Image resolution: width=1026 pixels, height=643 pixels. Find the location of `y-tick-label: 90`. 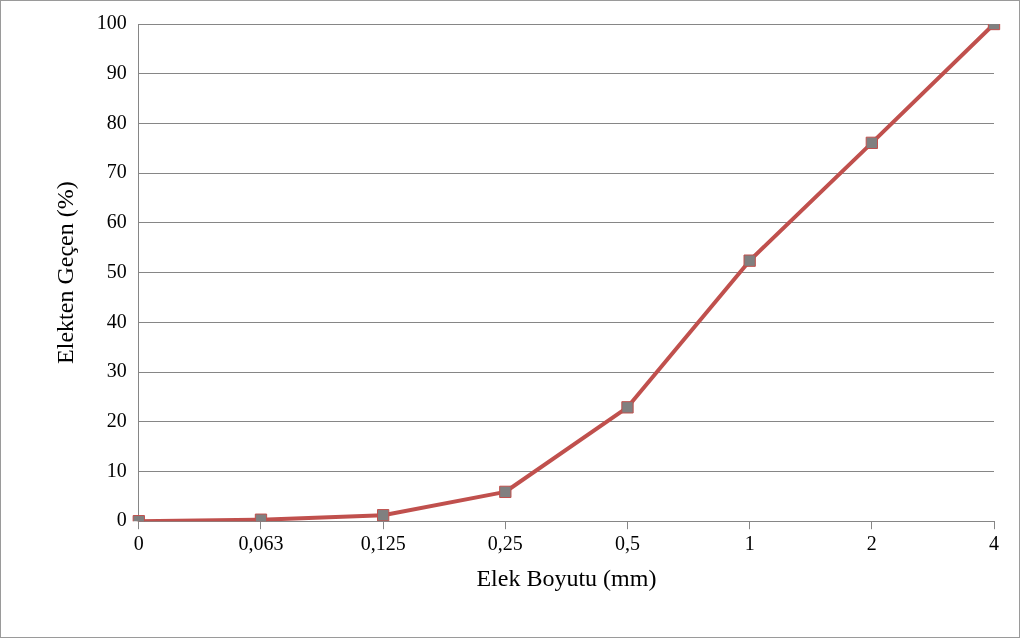

y-tick-label: 90 is located at coordinates (116, 71).